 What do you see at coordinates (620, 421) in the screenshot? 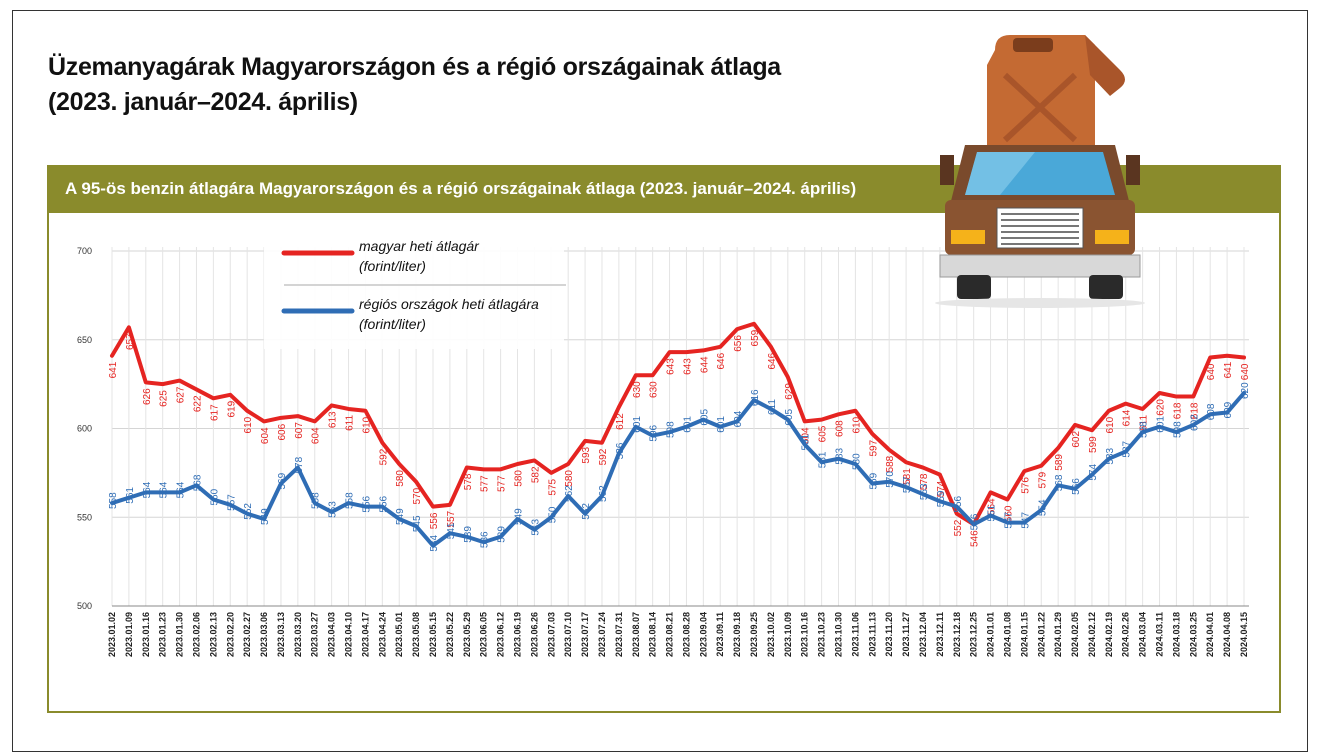
I see `data-label-hungary: 612` at bounding box center [620, 421].